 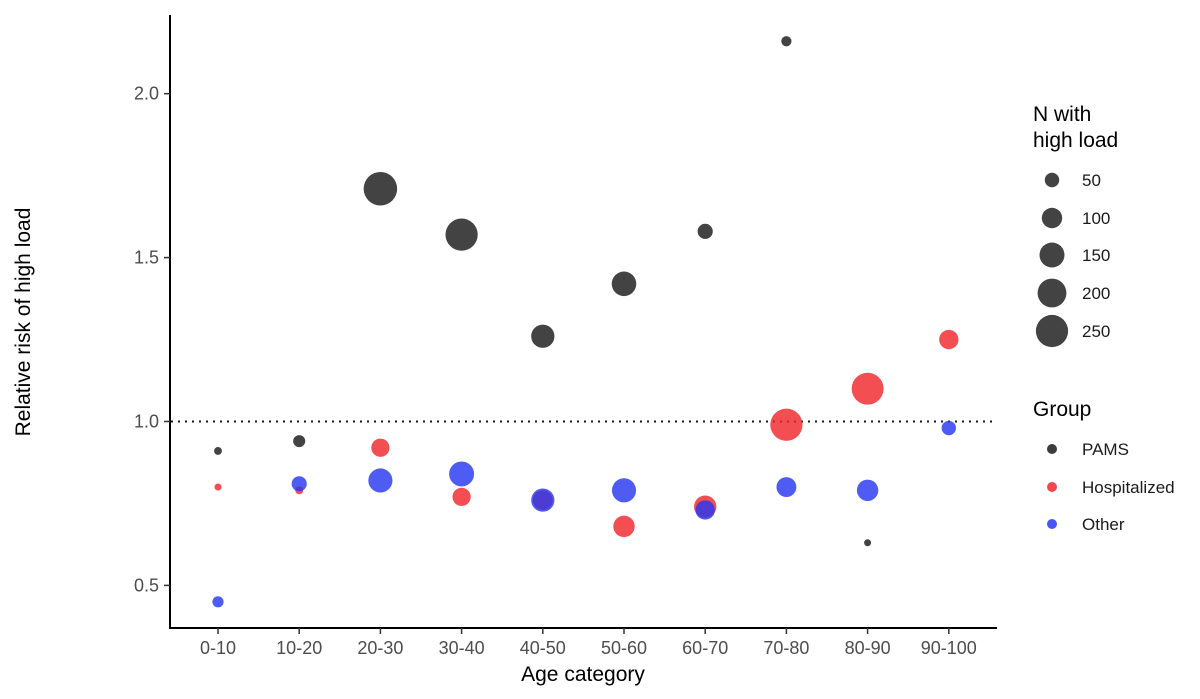 I want to click on x-tick-label: 20-30, so click(x=380, y=648).